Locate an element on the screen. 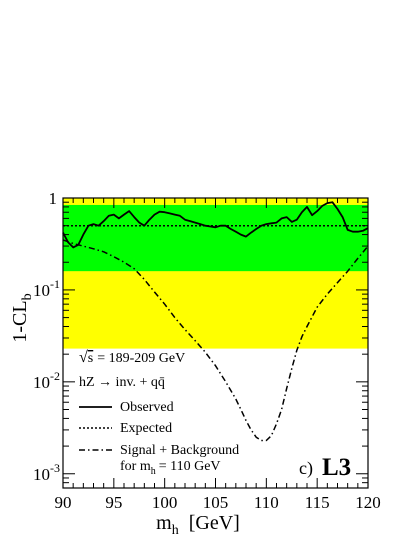 The width and height of the screenshot is (417, 540). y-tick-label: 1 is located at coordinates (53, 198).